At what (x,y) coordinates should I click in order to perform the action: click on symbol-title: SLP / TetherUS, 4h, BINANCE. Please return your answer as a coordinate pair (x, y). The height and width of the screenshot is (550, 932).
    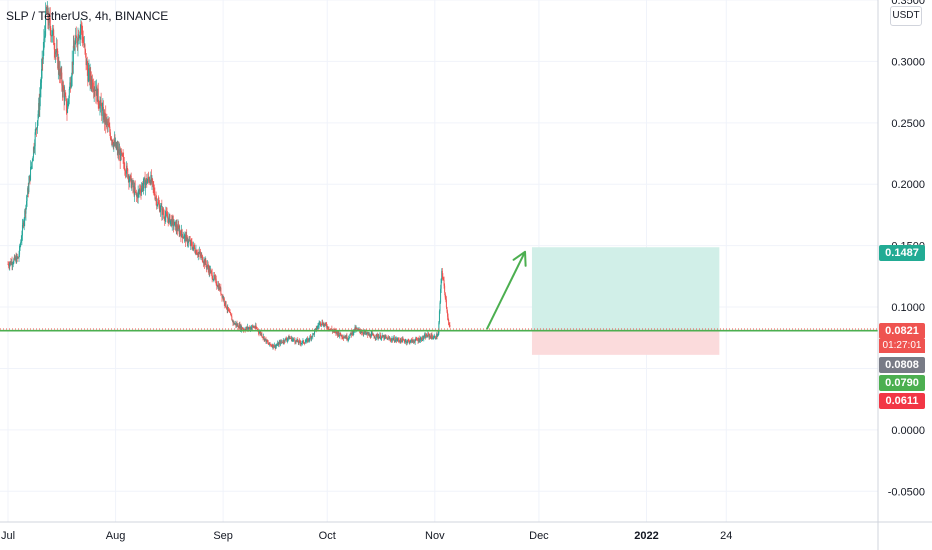
    Looking at the image, I should click on (87, 16).